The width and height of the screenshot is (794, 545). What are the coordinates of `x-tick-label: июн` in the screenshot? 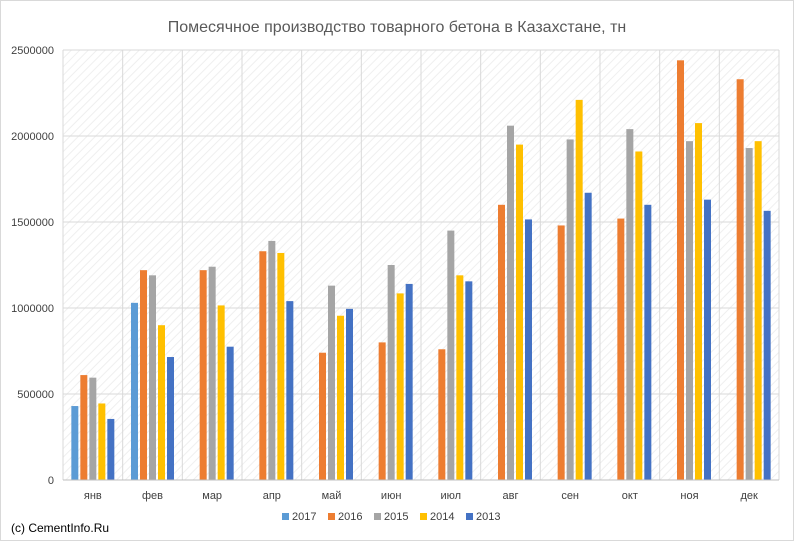 It's located at (391, 496).